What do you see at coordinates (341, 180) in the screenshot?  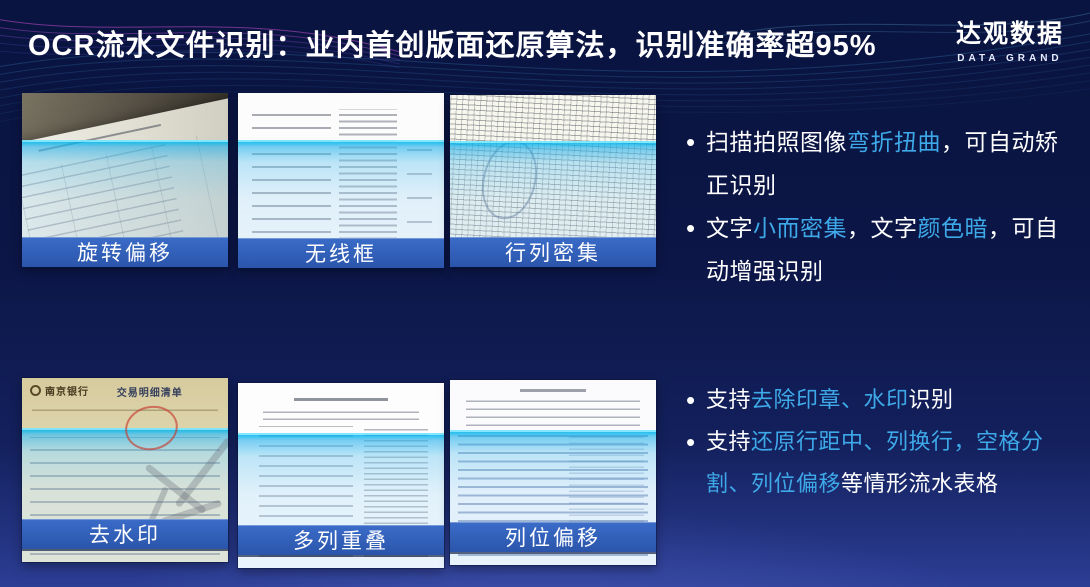 I see `sample-card-borderless: 无线框` at bounding box center [341, 180].